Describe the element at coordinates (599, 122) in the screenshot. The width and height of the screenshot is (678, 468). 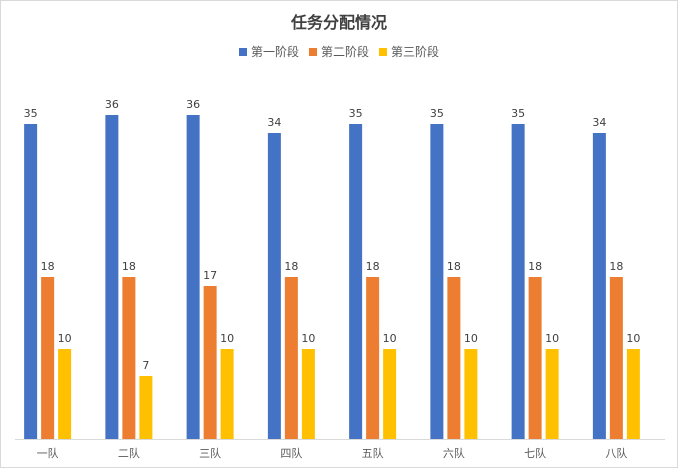
I see `data-label-8-series-1: 34` at that location.